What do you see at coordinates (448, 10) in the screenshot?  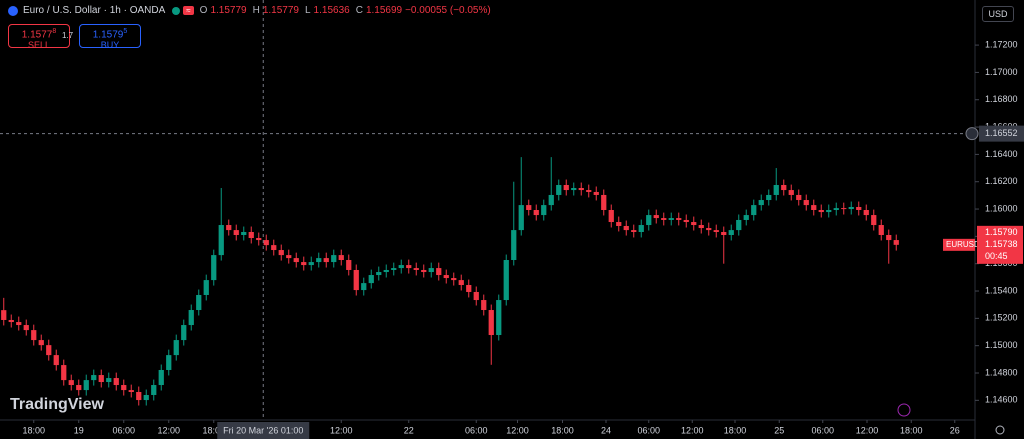 I see `change: −0.00055 (−0.05%)` at bounding box center [448, 10].